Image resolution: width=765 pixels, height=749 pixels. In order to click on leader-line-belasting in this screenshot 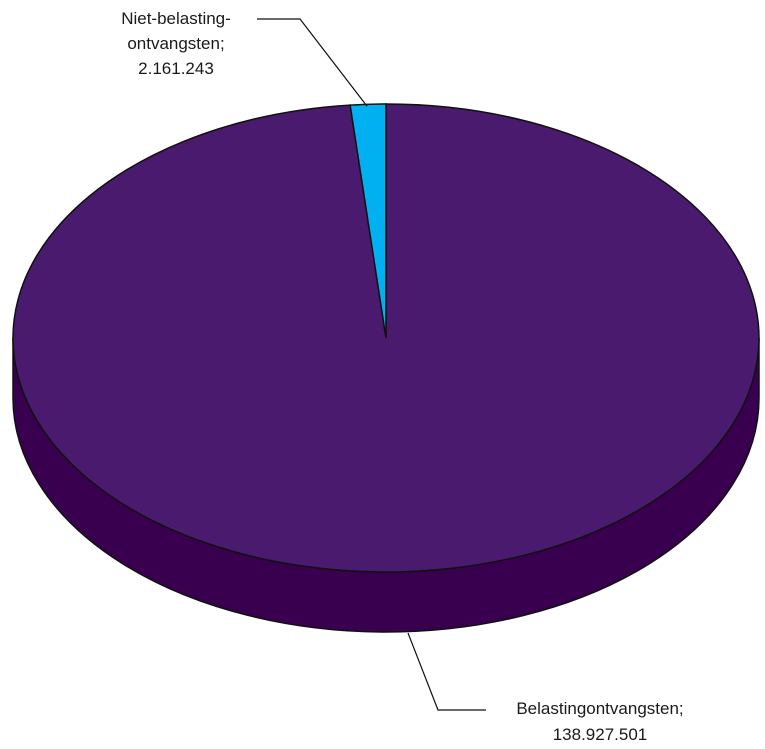, I will do `click(446, 671)`.